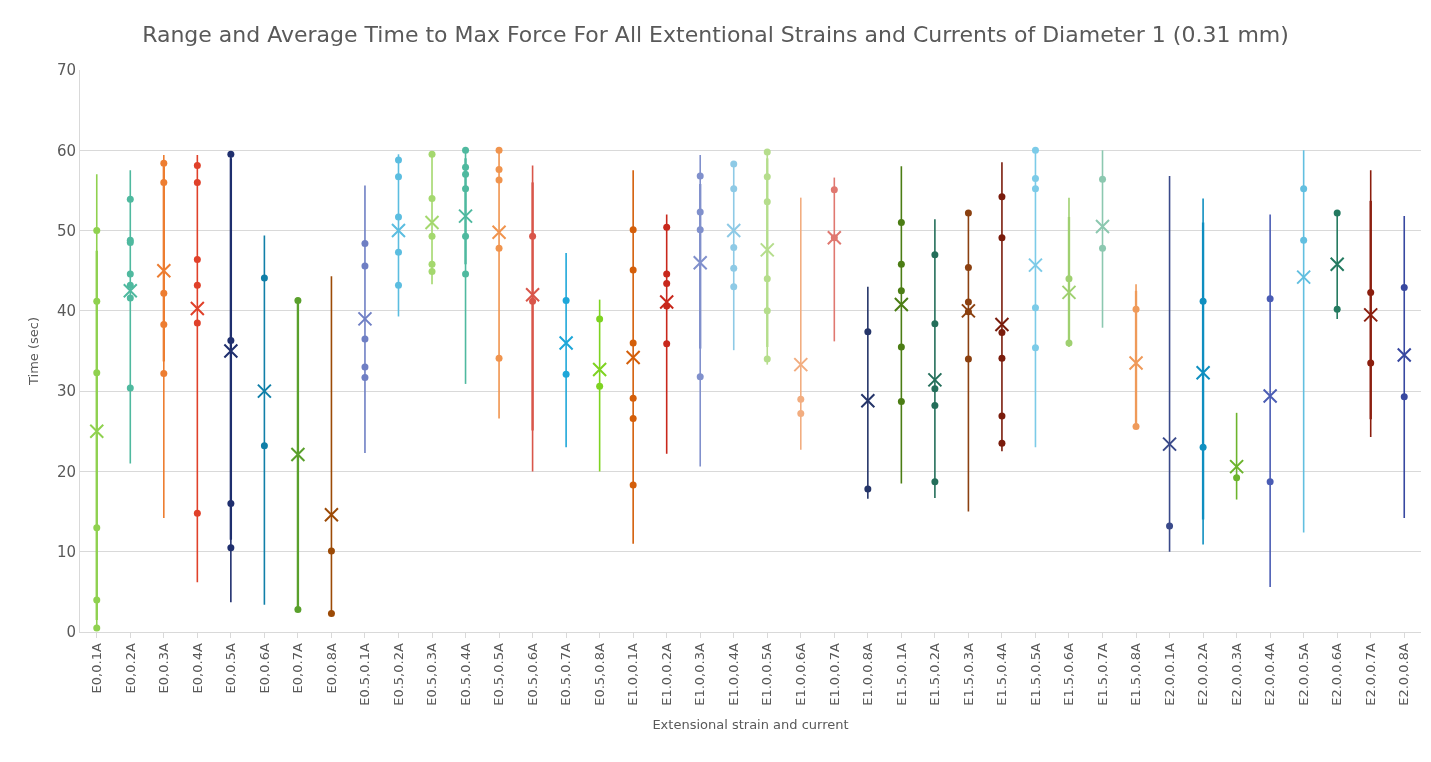 The height and width of the screenshot is (762, 1431). What do you see at coordinates (715, 35) in the screenshot?
I see `chart-title: Range and Average Time to Max Force For All Extentional Strains and Currents of Diameter 1 (0.31 mm)` at bounding box center [715, 35].